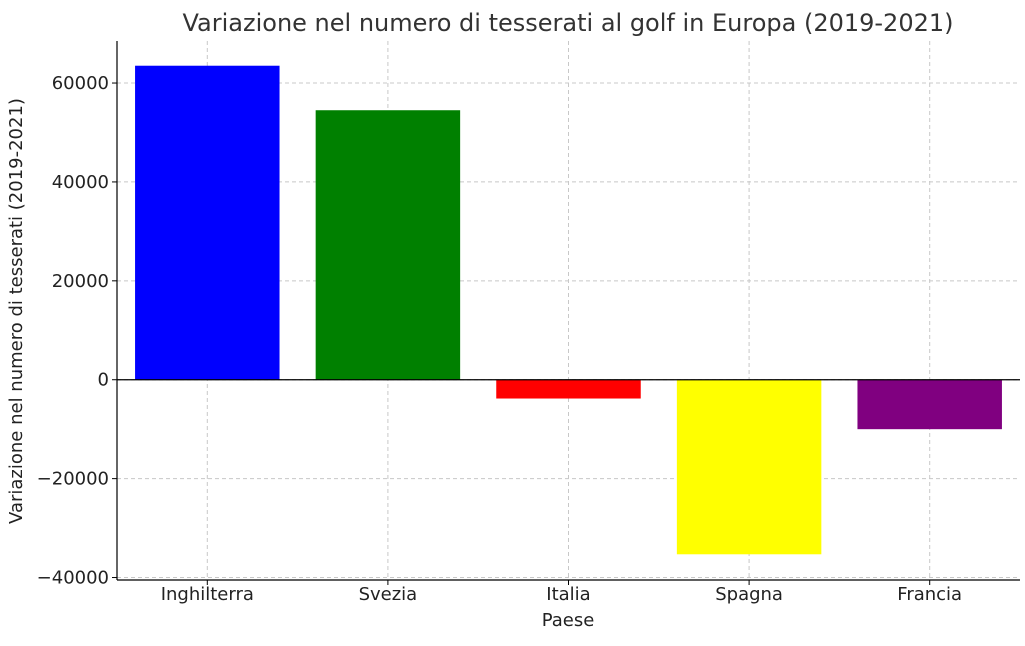 The image size is (1025, 646). What do you see at coordinates (103, 380) in the screenshot?
I see `y-tick-label: 0` at bounding box center [103, 380].